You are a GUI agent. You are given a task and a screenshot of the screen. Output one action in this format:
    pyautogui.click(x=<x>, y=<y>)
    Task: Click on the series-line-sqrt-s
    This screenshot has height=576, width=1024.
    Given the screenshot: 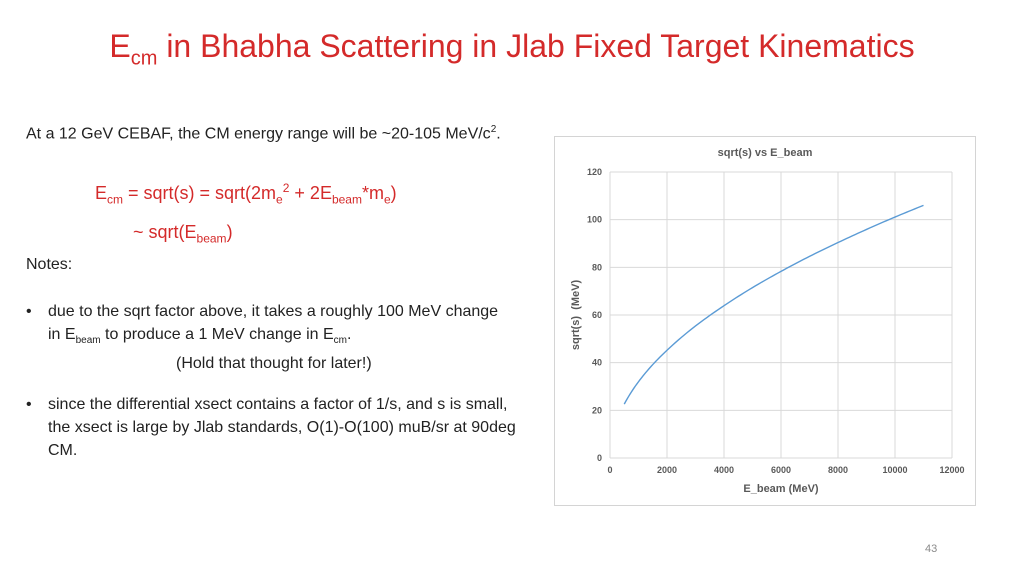 What is the action you would take?
    pyautogui.click(x=773, y=304)
    